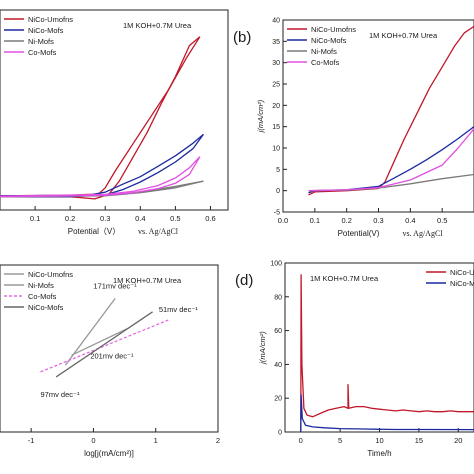  What do you see at coordinates (276, 63) in the screenshot?
I see `y-tick-label: 30` at bounding box center [276, 63].